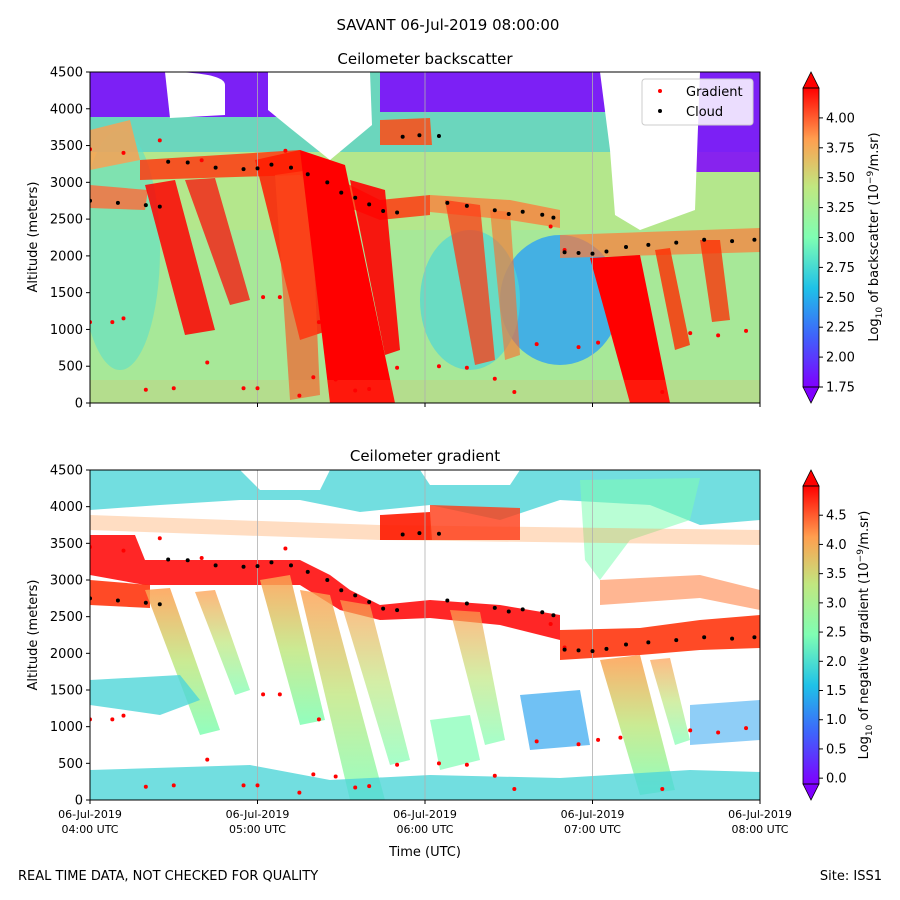 This screenshot has height=900, width=900. Describe the element at coordinates (424, 829) in the screenshot. I see `x-tick-label-time: 06:00 UTC` at that location.